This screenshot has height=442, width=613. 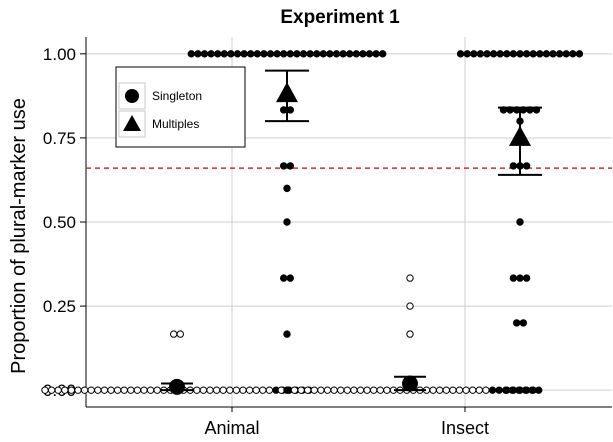 I want to click on chart-title: Experiment 1, so click(x=340, y=17).